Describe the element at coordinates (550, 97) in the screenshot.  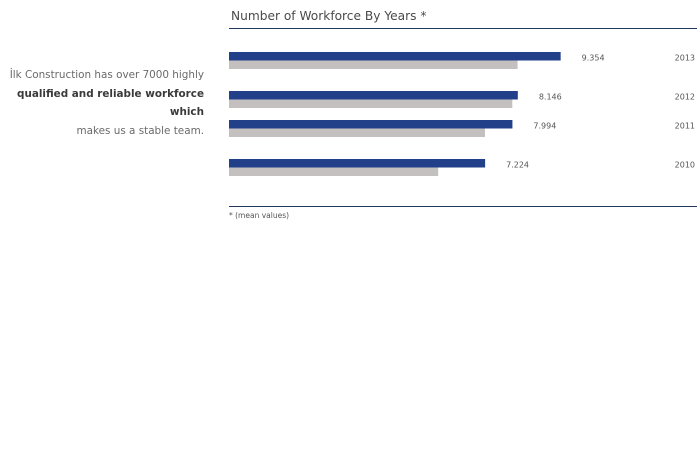
I see `value-label-2012: 8.146` at that location.